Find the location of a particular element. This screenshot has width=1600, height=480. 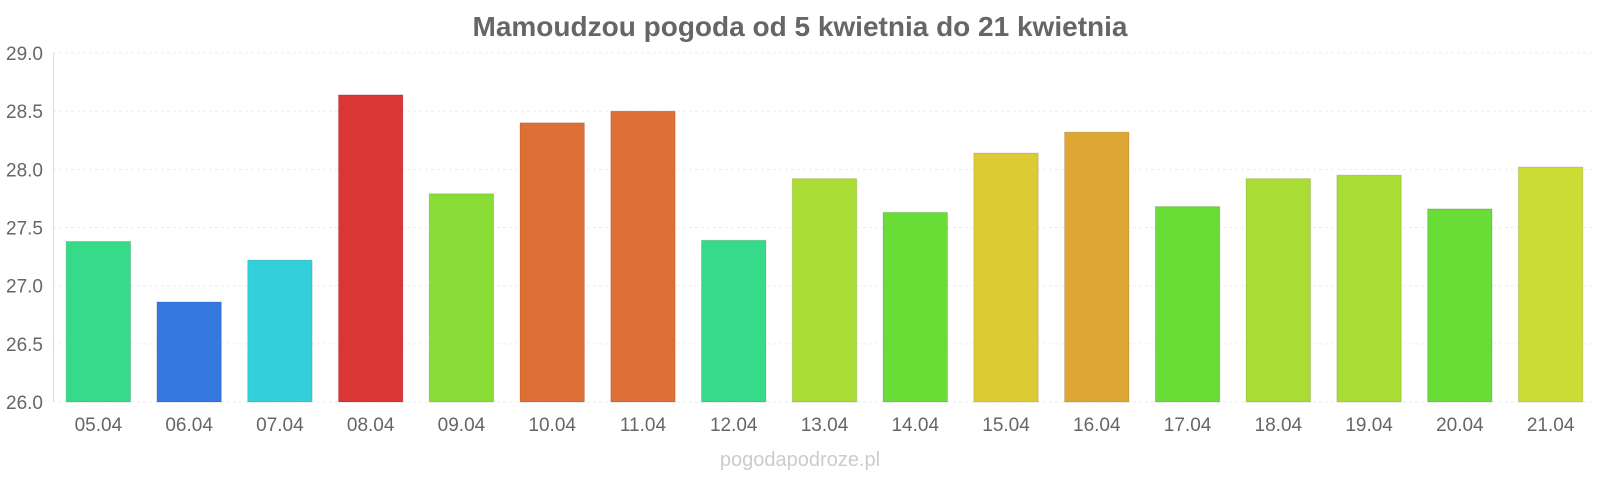

y-tick-label: 28.0 is located at coordinates (24, 170).